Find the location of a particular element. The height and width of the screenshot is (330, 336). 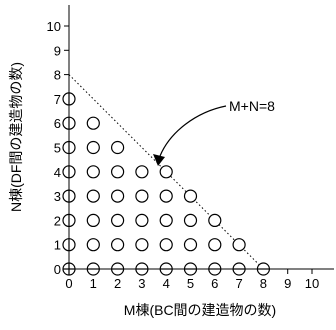

y-tick-label: 8 is located at coordinates (57, 75).